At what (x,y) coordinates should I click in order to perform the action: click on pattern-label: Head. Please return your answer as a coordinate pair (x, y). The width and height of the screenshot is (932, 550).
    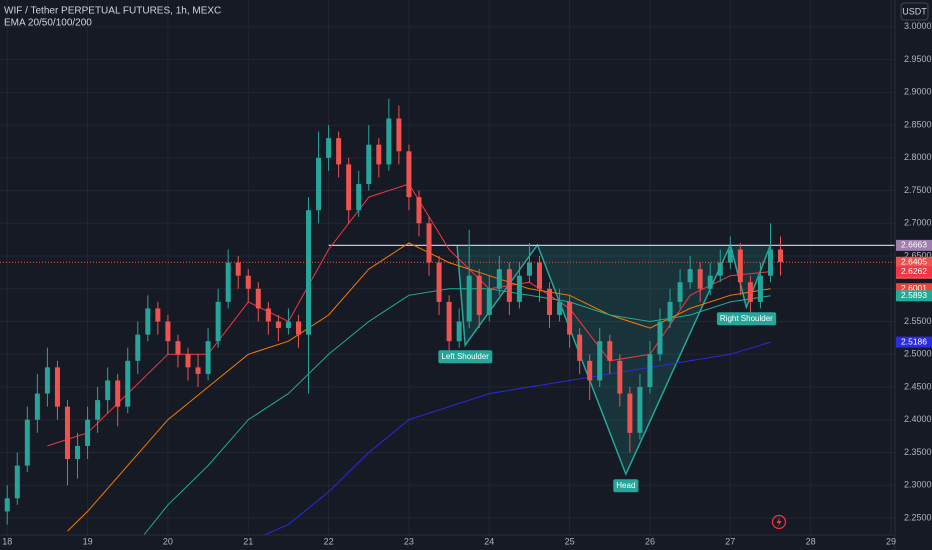
    Looking at the image, I should click on (625, 485).